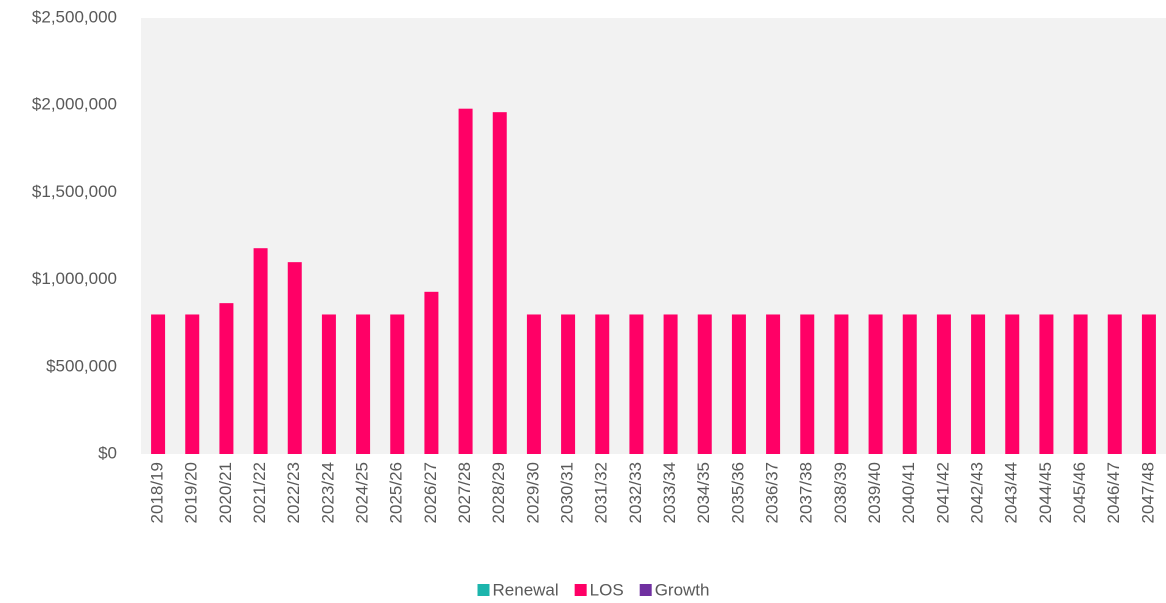  I want to click on x-tick-label: 2038/39, so click(840, 492).